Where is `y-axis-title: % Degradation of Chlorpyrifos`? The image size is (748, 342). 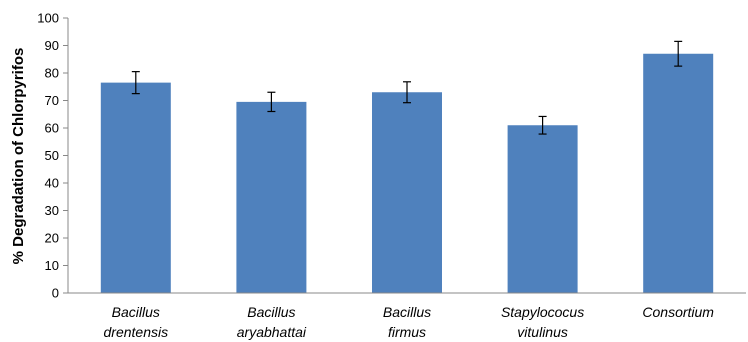 y-axis-title: % Degradation of Chlorpyrifos is located at coordinates (18, 156).